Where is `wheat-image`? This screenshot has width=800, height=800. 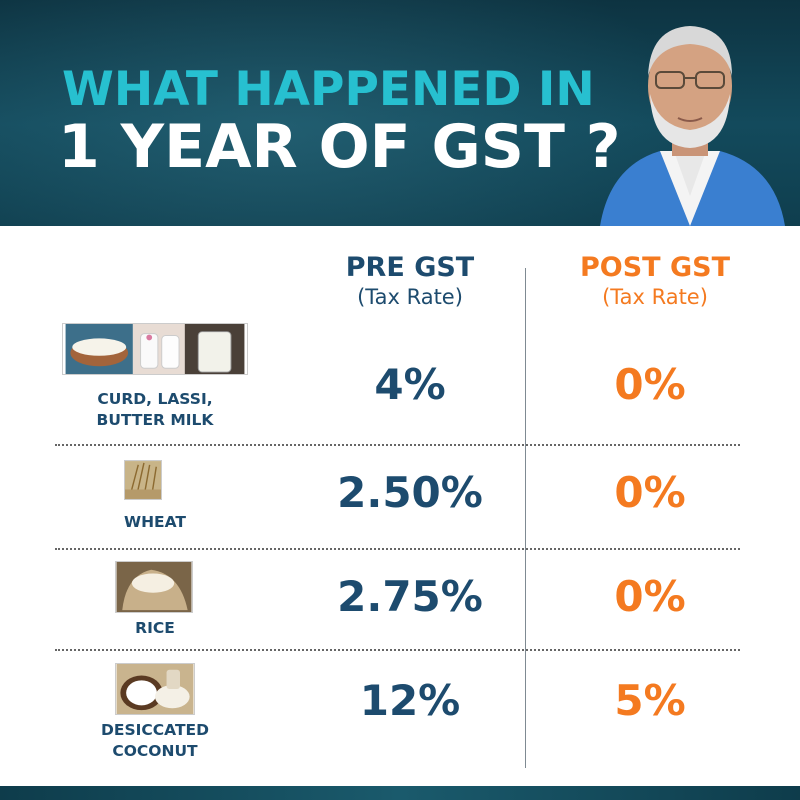 wheat-image is located at coordinates (143, 480).